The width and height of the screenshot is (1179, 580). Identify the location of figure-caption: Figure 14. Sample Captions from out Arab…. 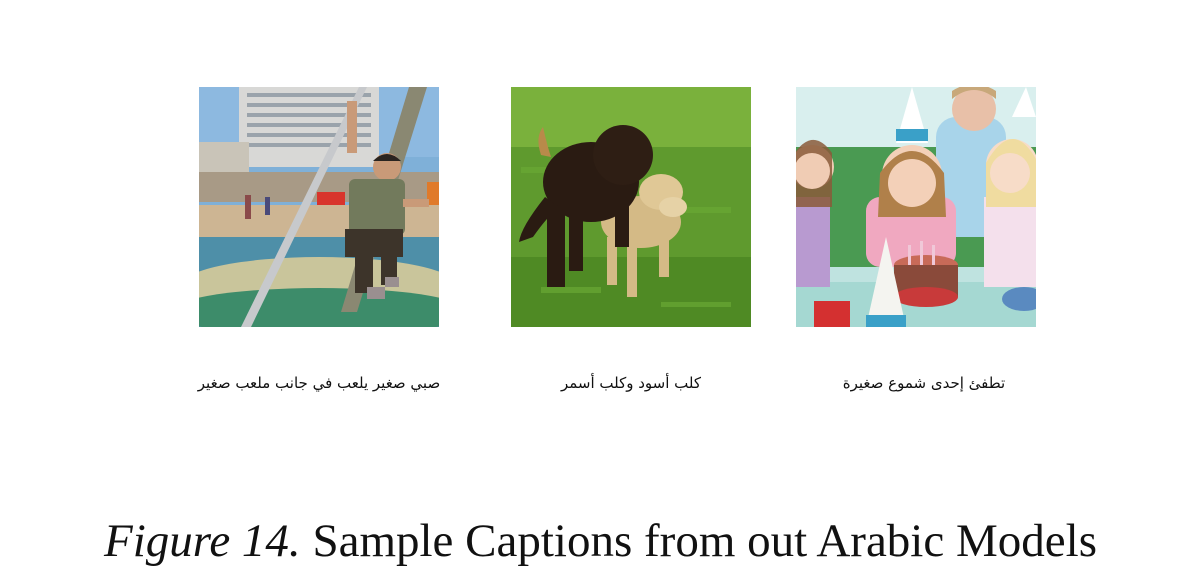
(600, 541).